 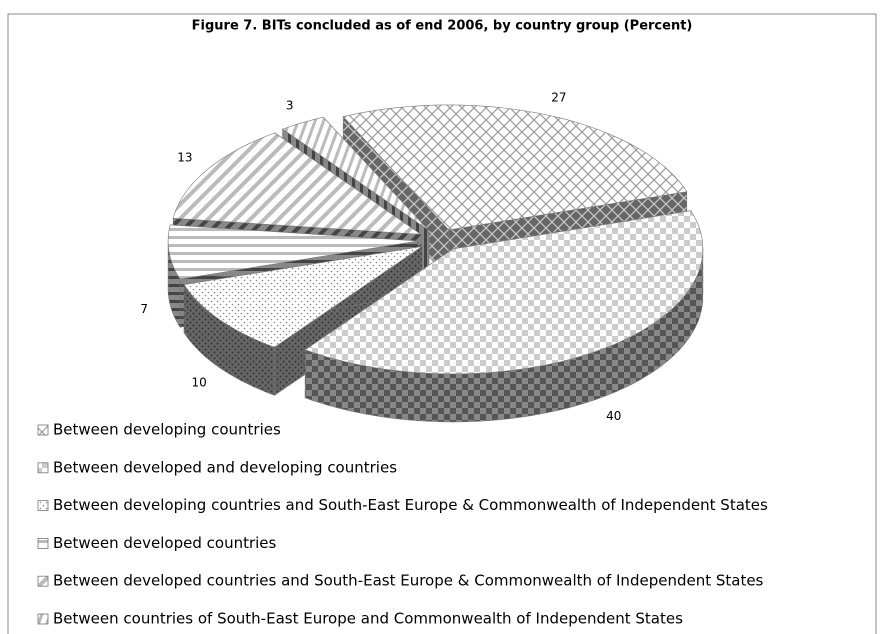 I want to click on data-label: 13, so click(x=184, y=157).